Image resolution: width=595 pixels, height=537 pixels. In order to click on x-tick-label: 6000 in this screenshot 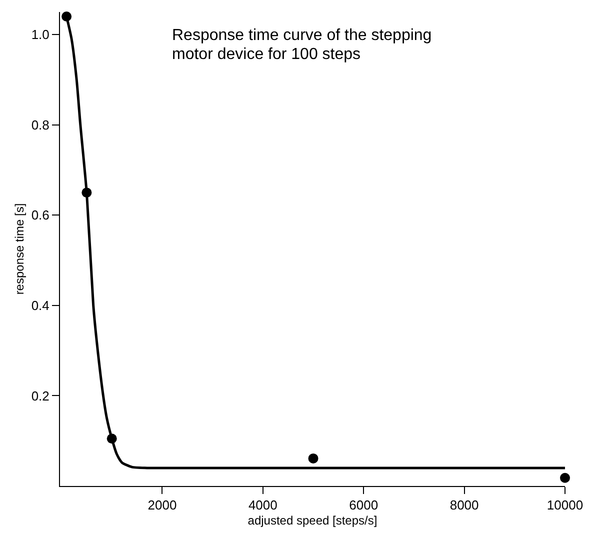, I will do `click(363, 505)`.